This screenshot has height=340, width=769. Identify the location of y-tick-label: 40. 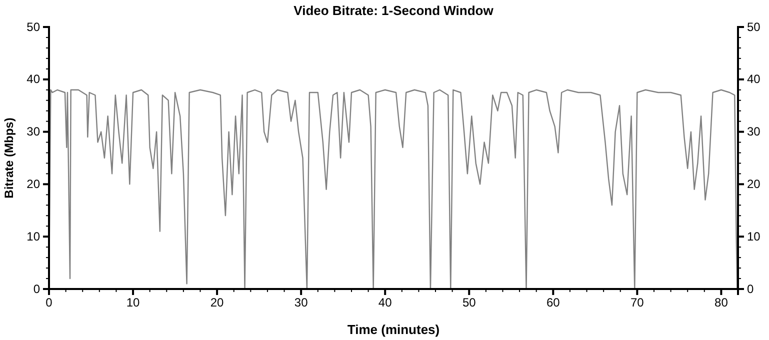
(33, 79).